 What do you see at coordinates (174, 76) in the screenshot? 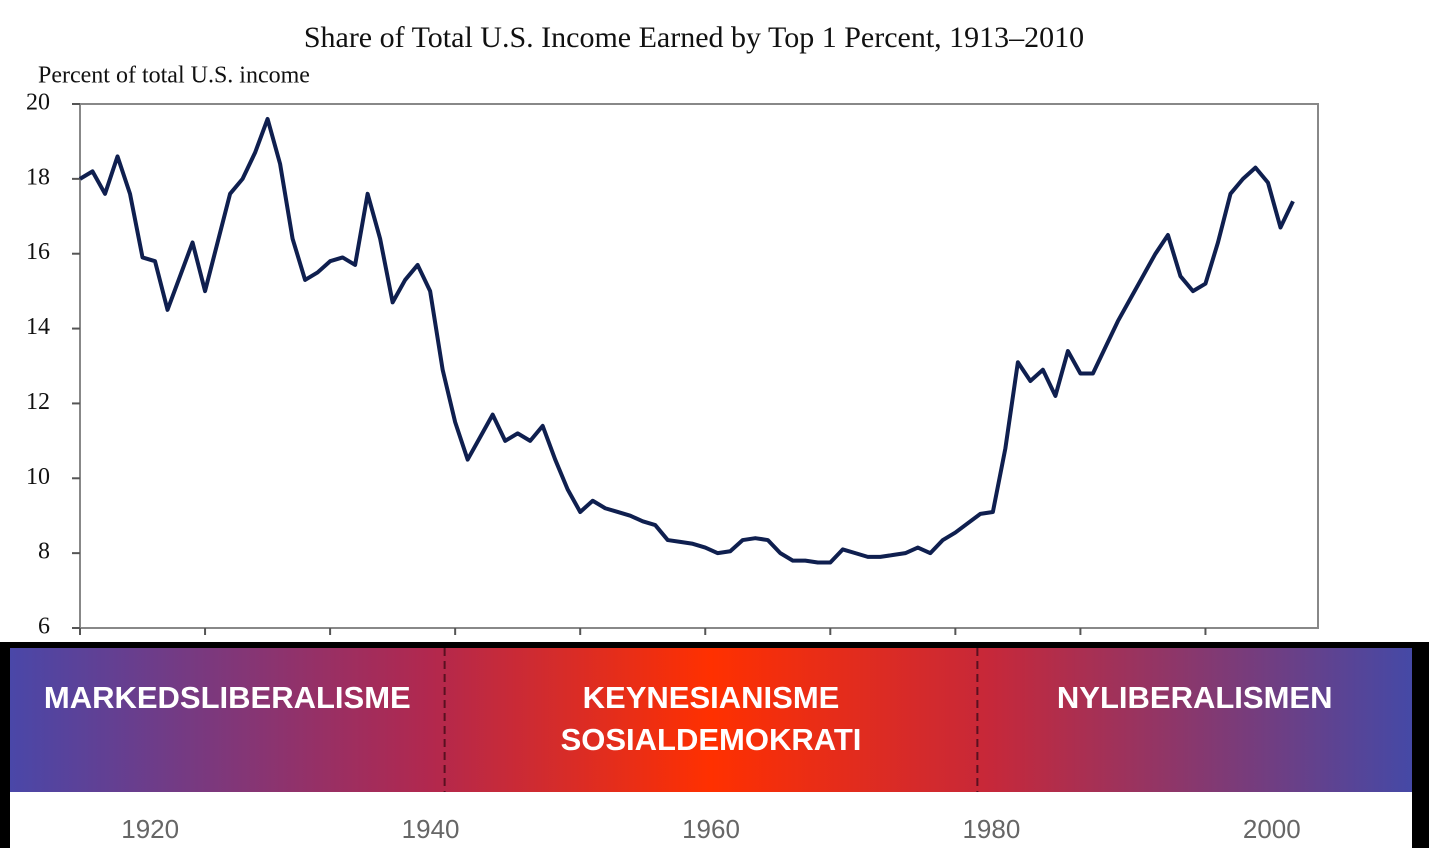
I see `y-axis-label: Percent of total U.S. income` at bounding box center [174, 76].